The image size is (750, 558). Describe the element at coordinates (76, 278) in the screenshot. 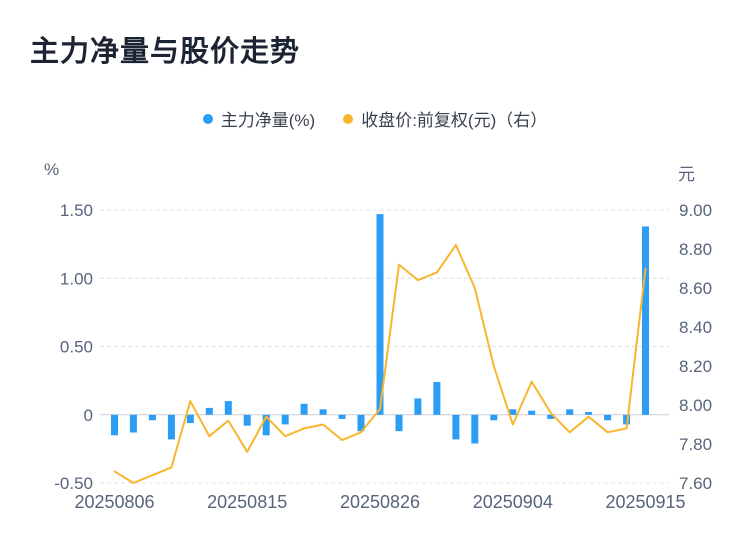

I see `left-axis-tick: 1.00` at that location.